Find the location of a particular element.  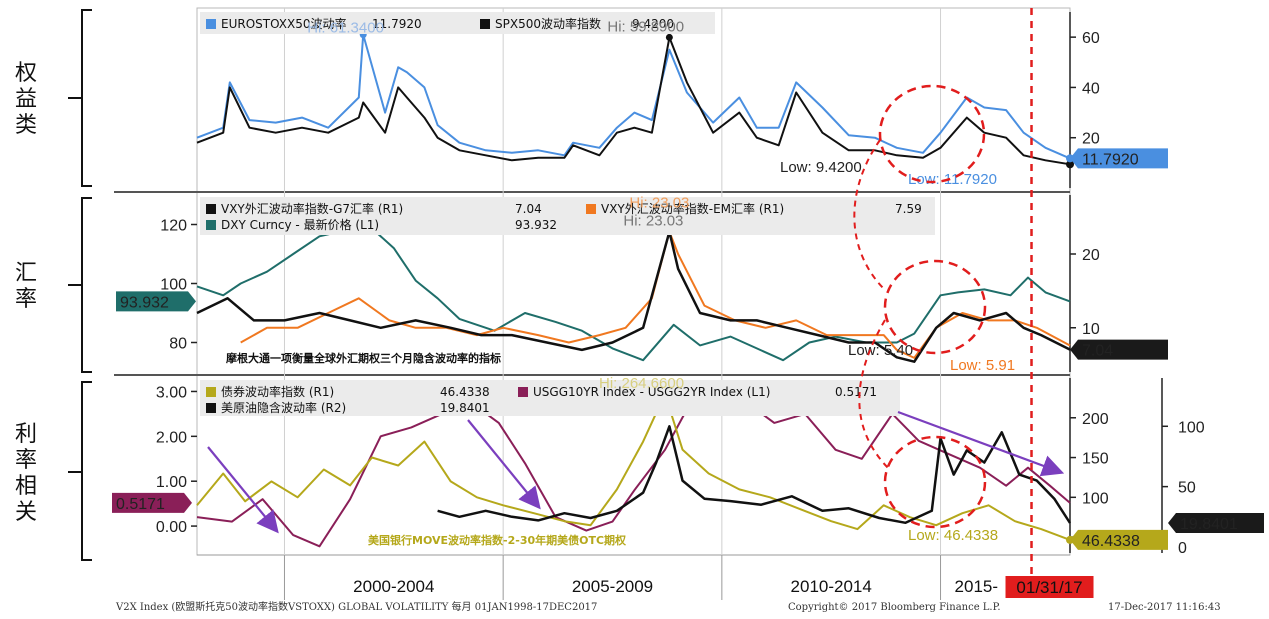

bond-low-label: Low: 46.4338 is located at coordinates (953, 535).